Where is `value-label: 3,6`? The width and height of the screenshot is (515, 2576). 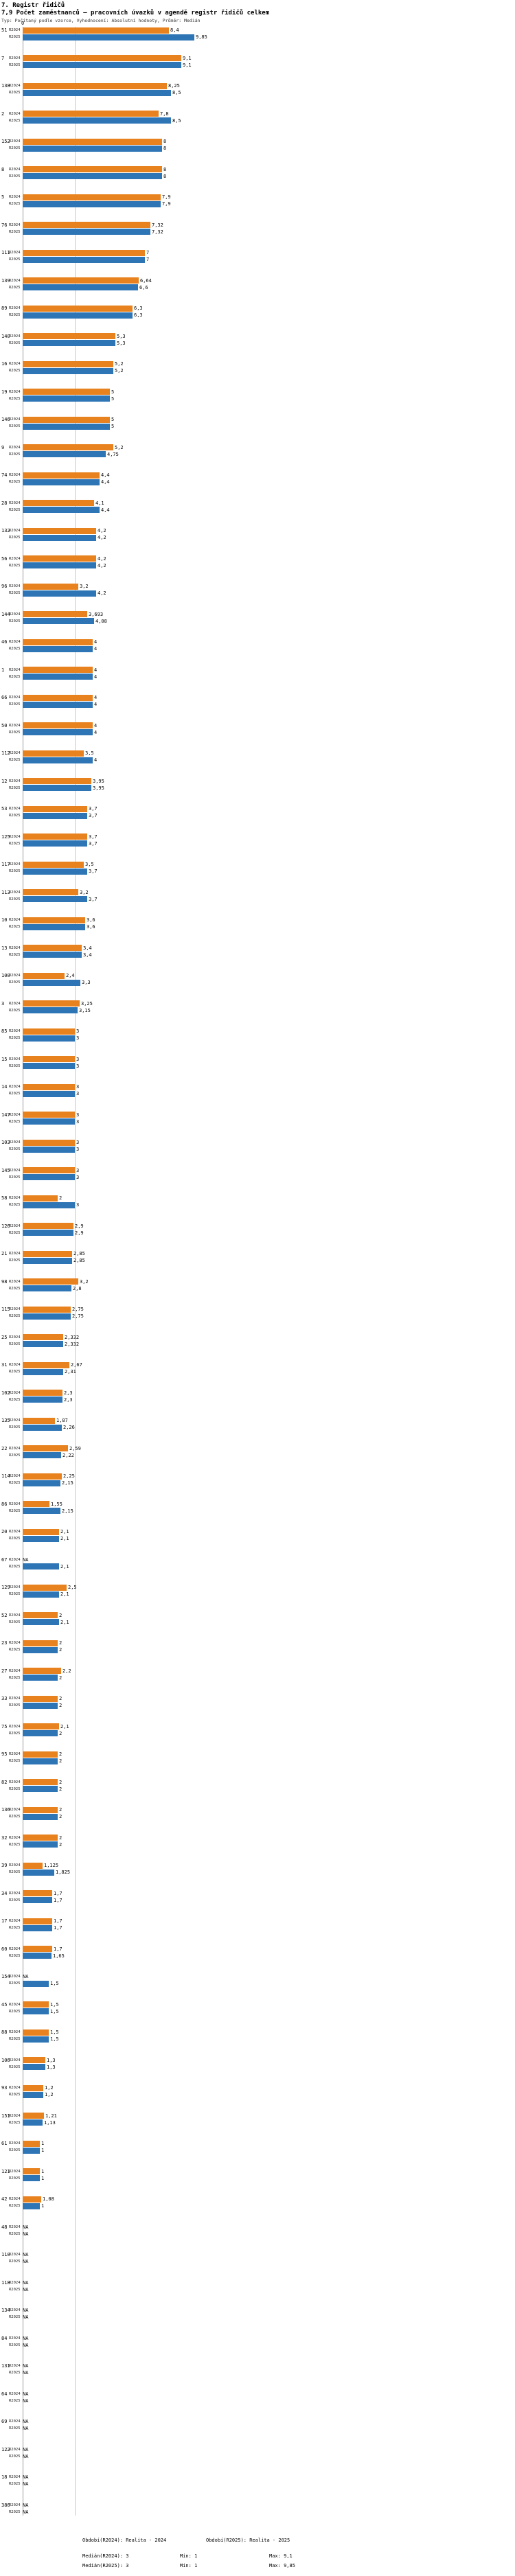
value-label: 3,6 is located at coordinates (91, 920).